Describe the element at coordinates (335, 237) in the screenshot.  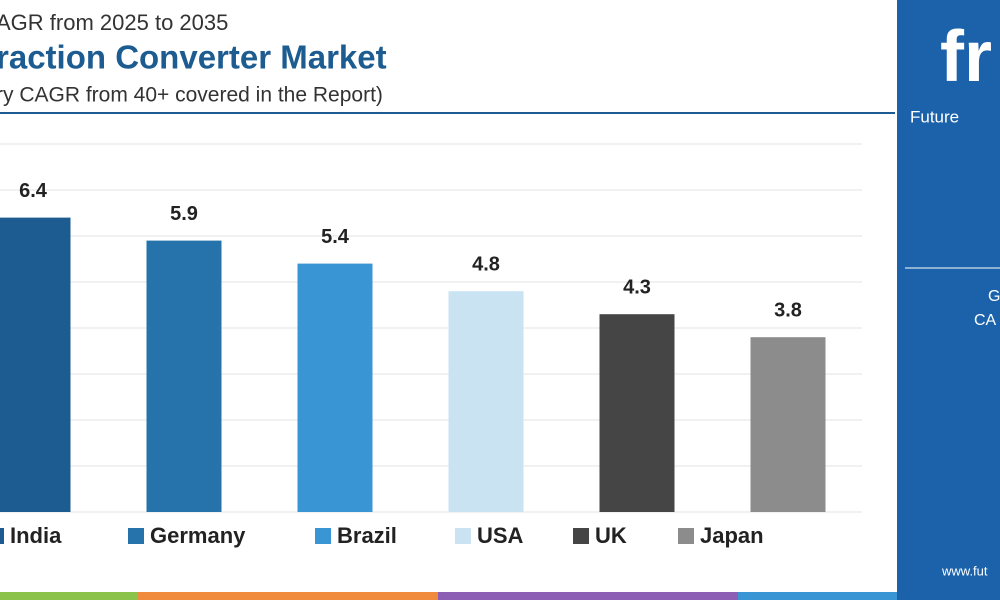
I see `value-label: 5.4` at that location.